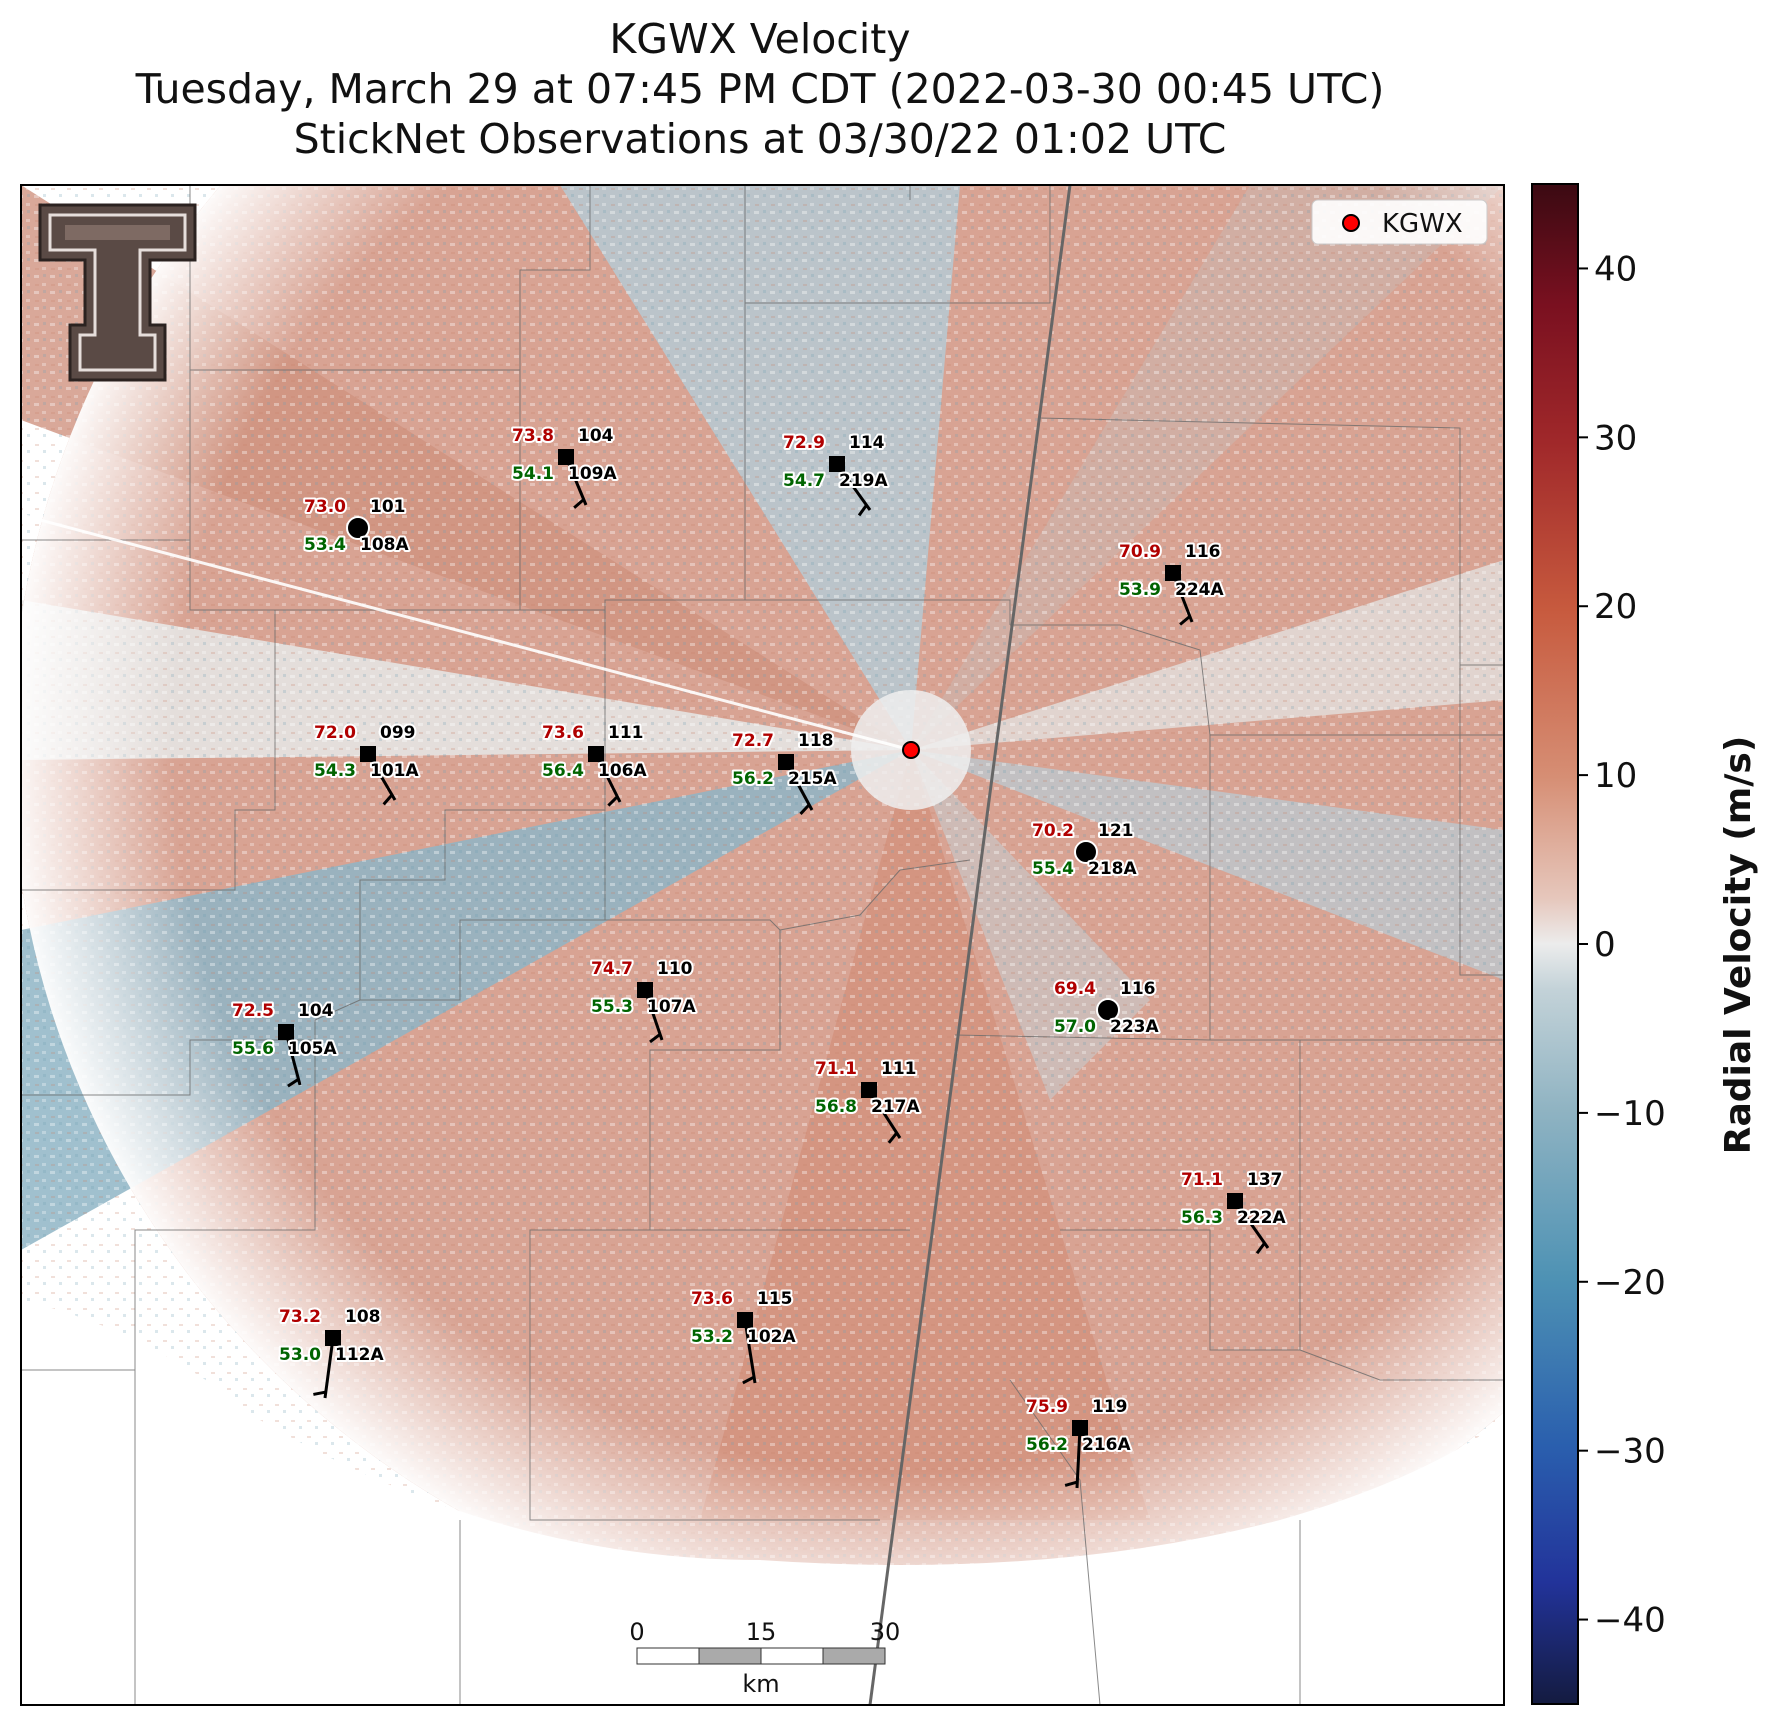 The image size is (1773, 1716). Describe the element at coordinates (335, 771) in the screenshot. I see `station-dewpoint: 54.3` at that location.